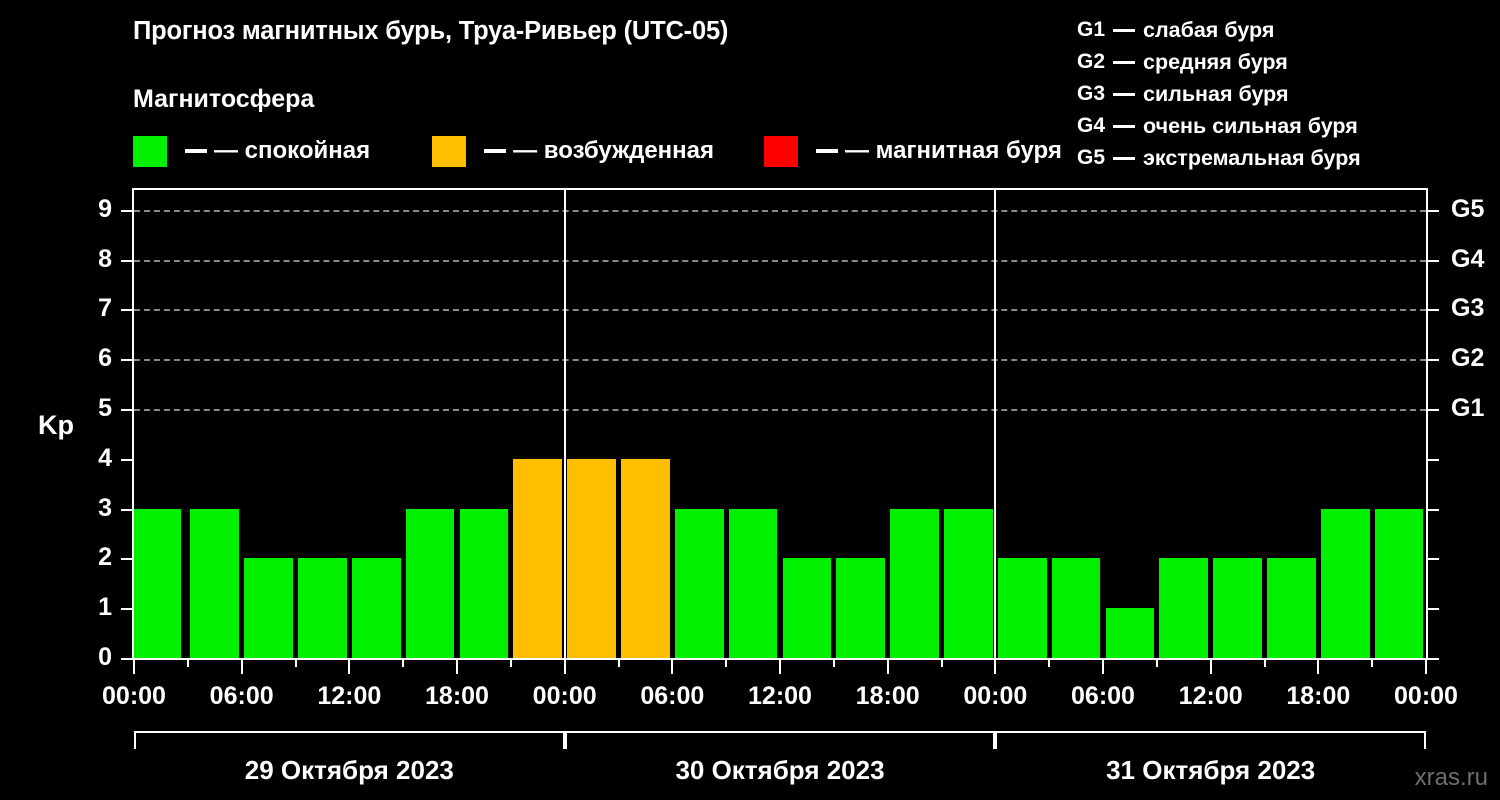  What do you see at coordinates (292, 150) in the screenshot?
I see `legend-label-quiet: — спокойная` at bounding box center [292, 150].